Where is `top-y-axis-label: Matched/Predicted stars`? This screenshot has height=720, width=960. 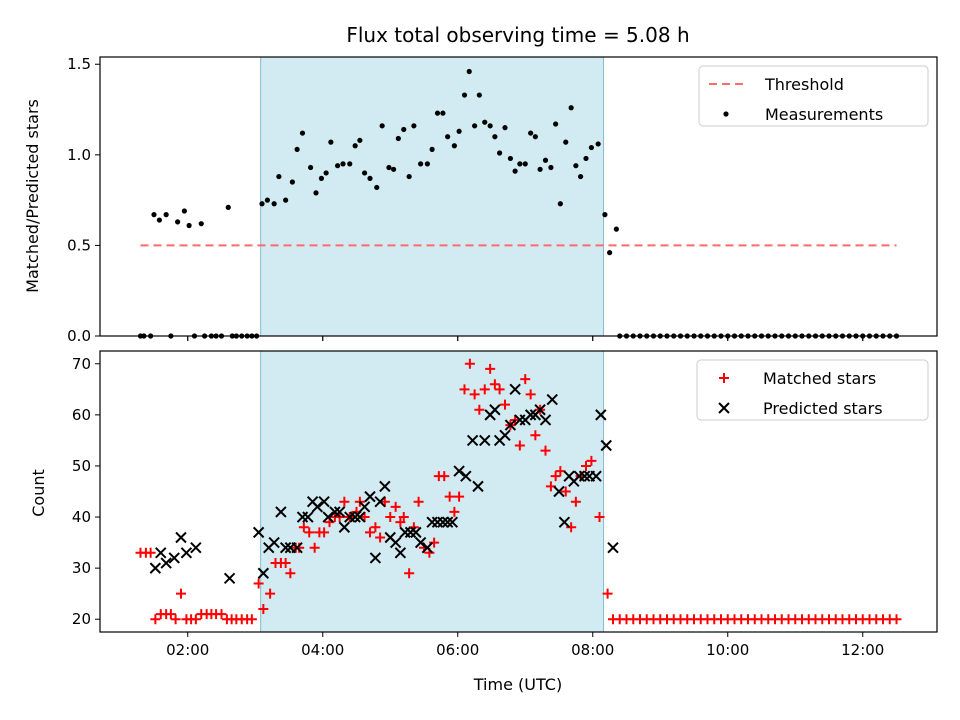 top-y-axis-label: Matched/Predicted stars is located at coordinates (32, 196).